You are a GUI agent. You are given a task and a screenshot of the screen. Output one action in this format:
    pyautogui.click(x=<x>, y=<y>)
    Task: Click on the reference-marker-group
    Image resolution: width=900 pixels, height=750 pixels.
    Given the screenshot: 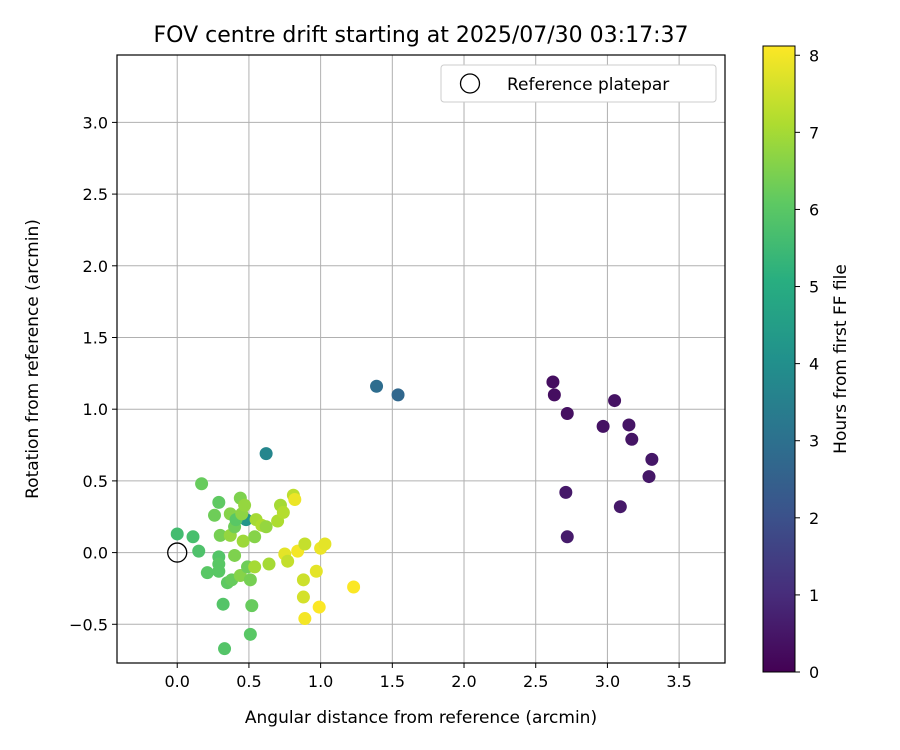 What is the action you would take?
    pyautogui.click(x=177, y=552)
    